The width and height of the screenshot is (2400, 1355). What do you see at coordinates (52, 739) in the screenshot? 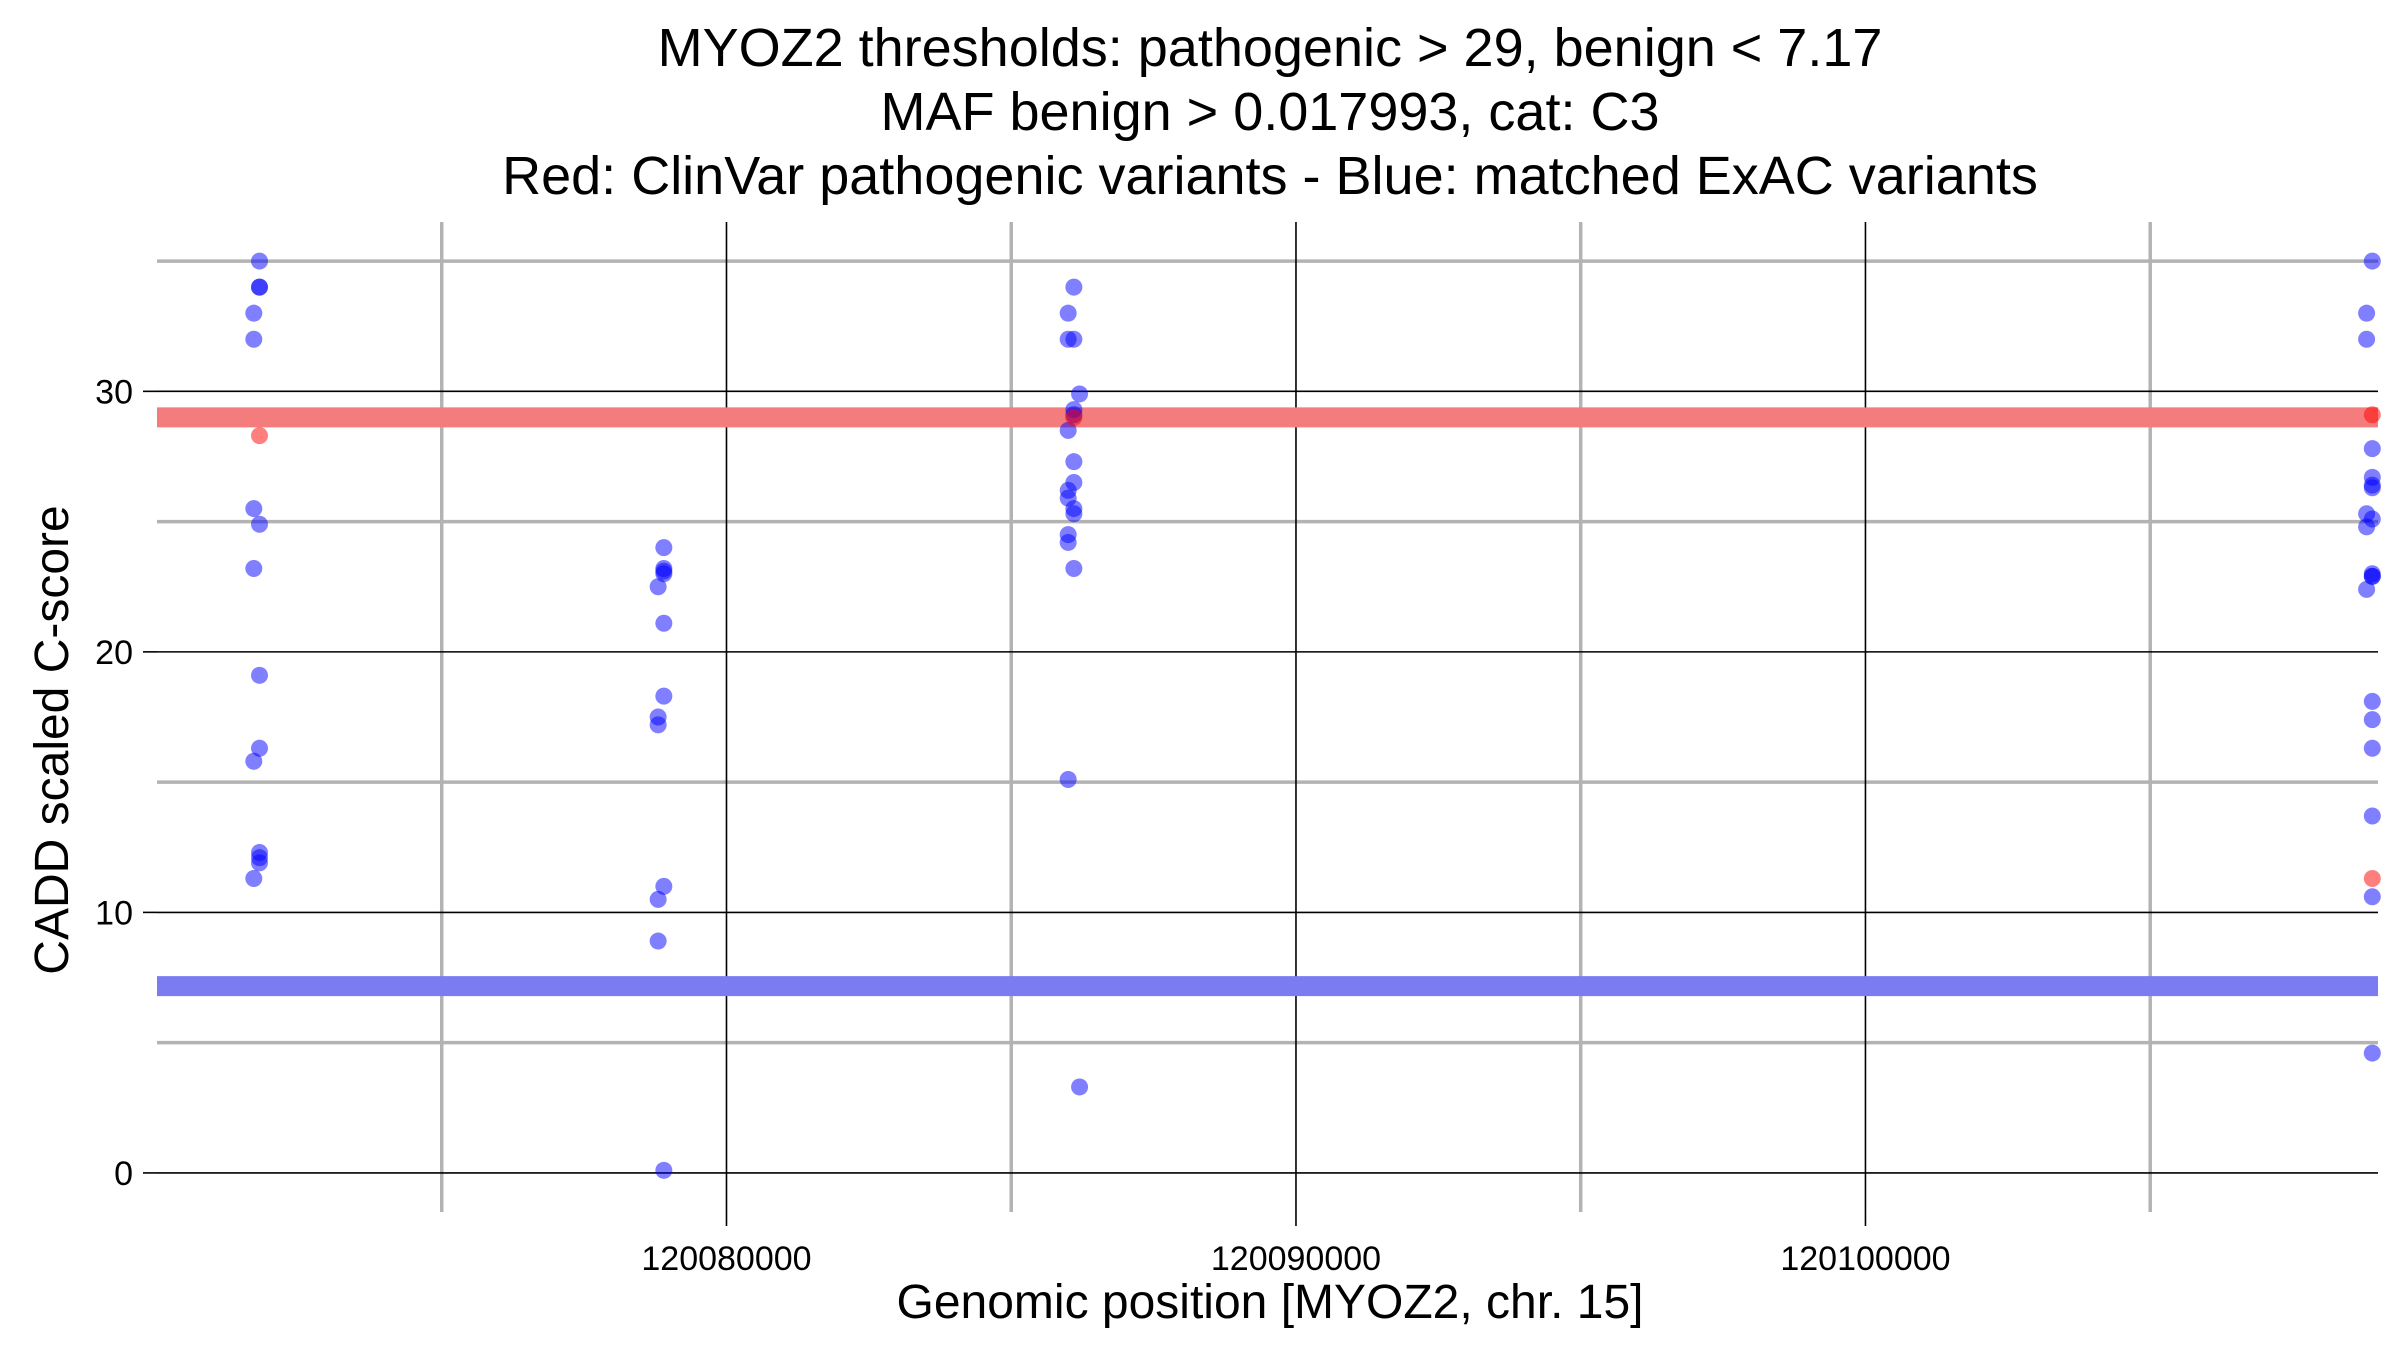
I see `y-axis-label: CADD scaled C-score` at bounding box center [52, 739].